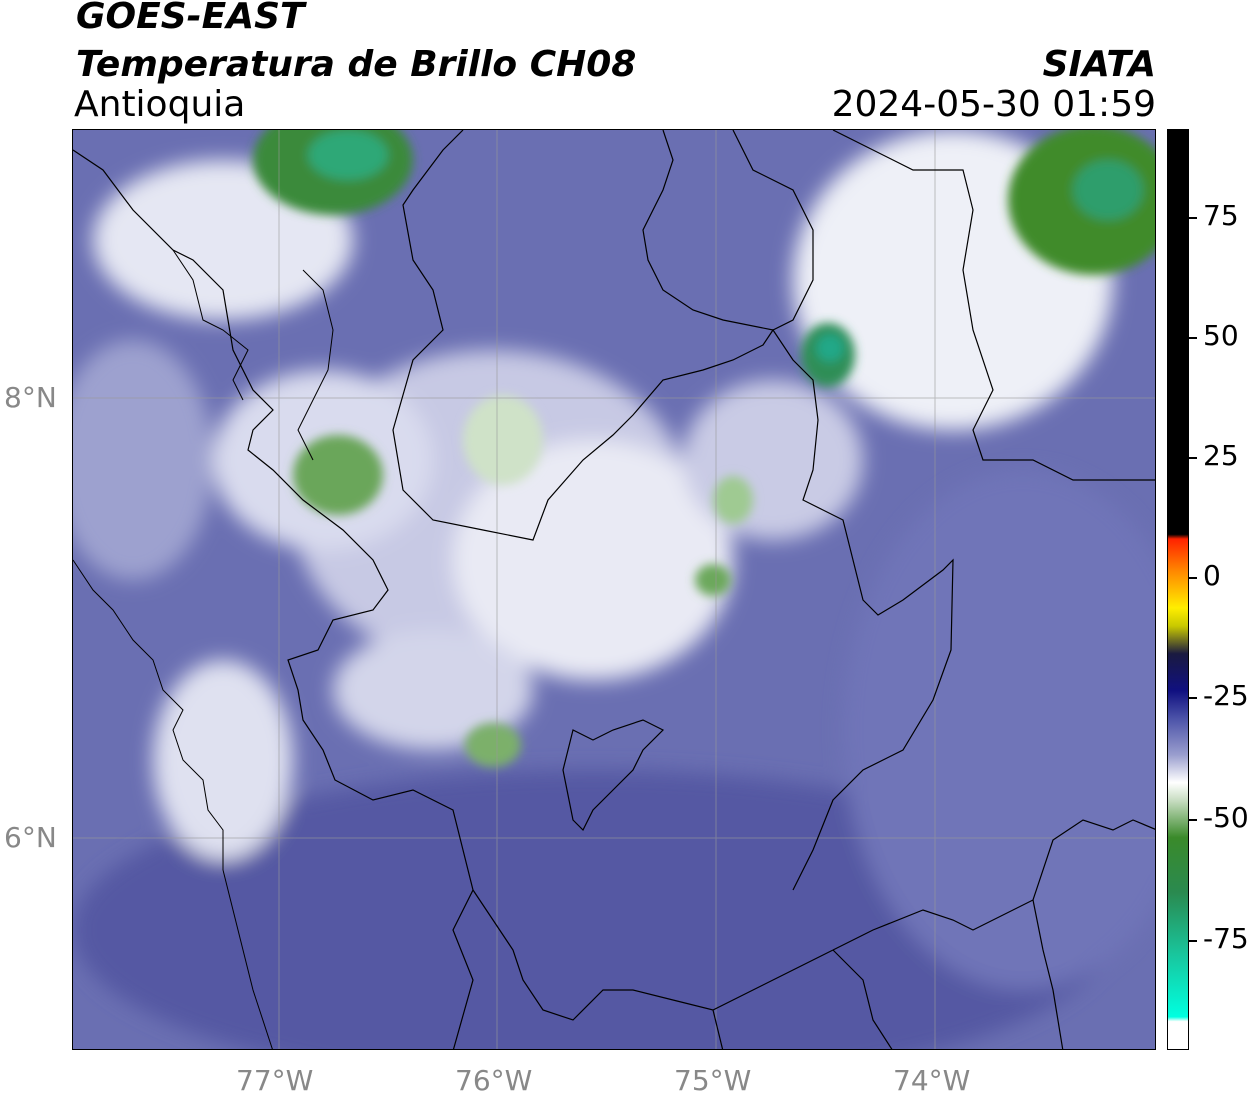  Describe the element at coordinates (1099, 64) in the screenshot. I see `organization-label: SIATA` at that location.